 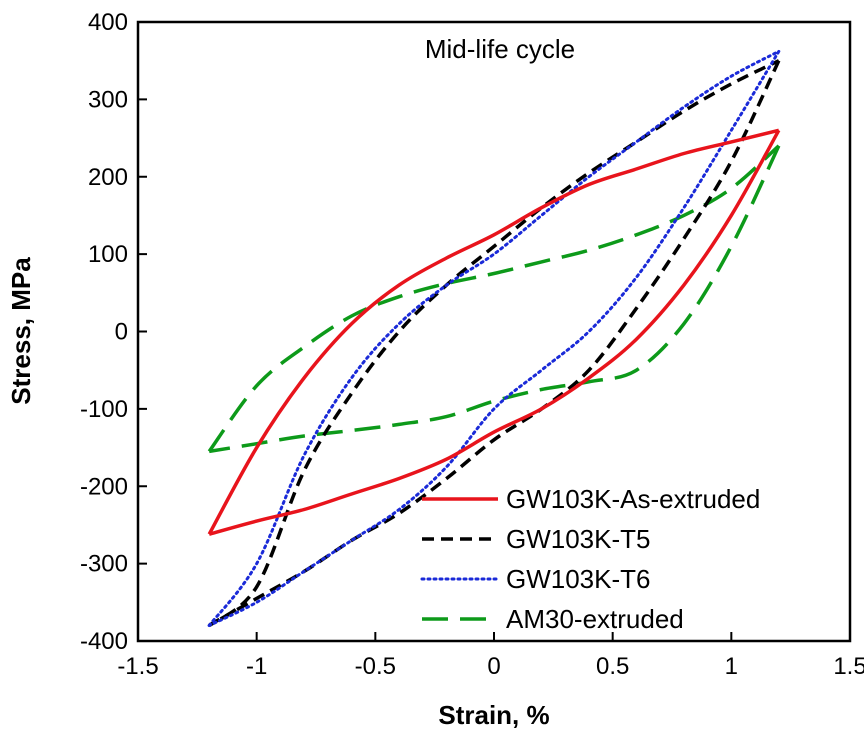 I want to click on x-tick-label: -0.5, so click(x=375, y=666).